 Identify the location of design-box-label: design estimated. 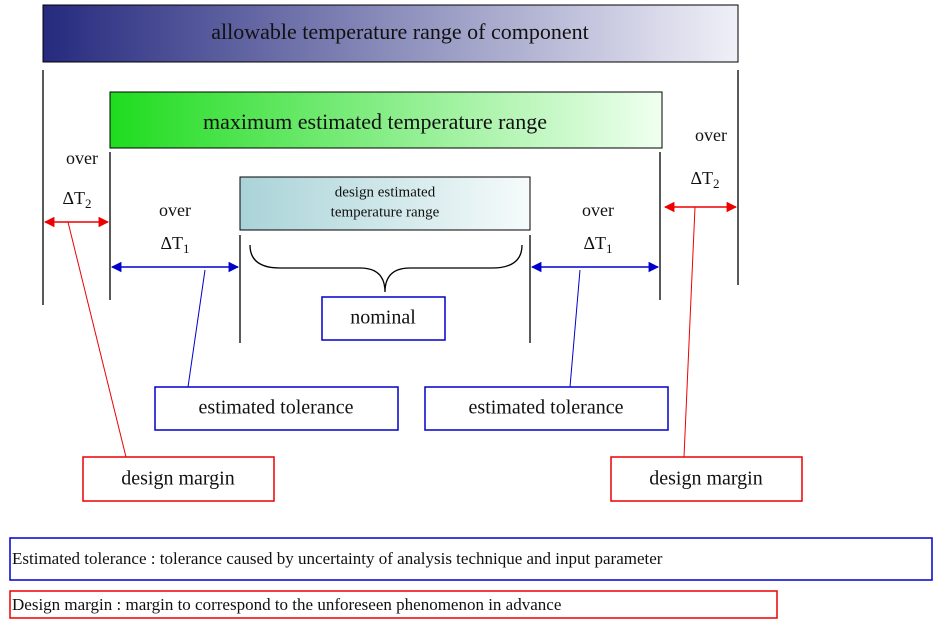
(385, 192).